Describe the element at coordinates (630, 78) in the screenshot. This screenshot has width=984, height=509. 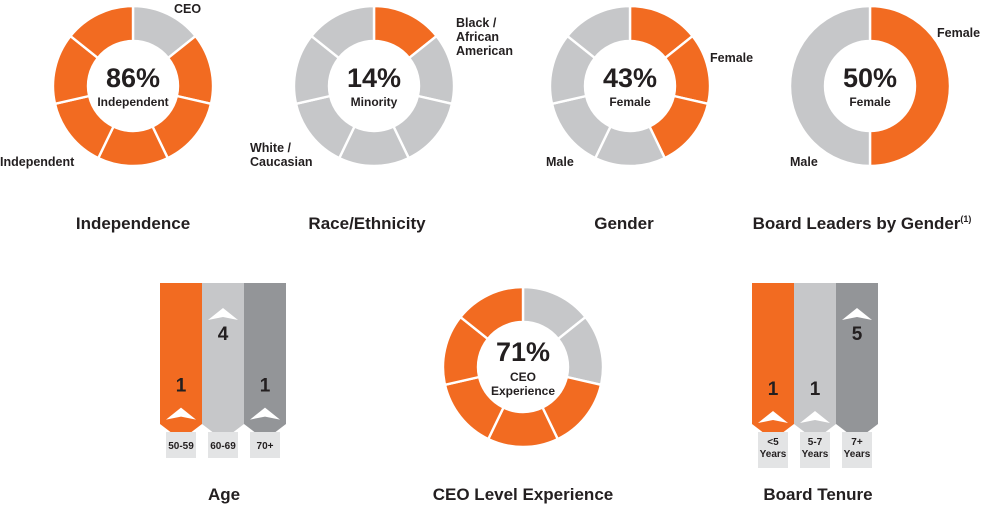
I see `center-percentage: 43%` at that location.